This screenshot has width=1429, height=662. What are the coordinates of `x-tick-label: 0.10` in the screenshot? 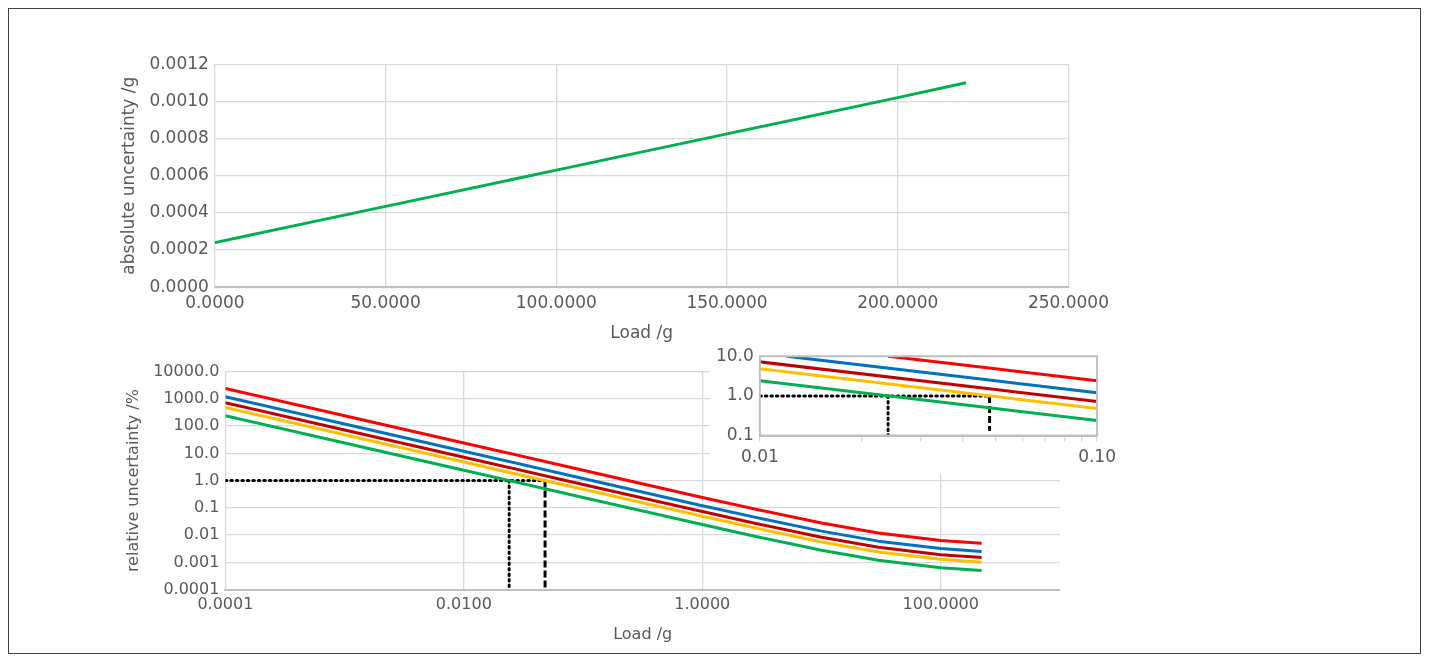 It's located at (1097, 456).